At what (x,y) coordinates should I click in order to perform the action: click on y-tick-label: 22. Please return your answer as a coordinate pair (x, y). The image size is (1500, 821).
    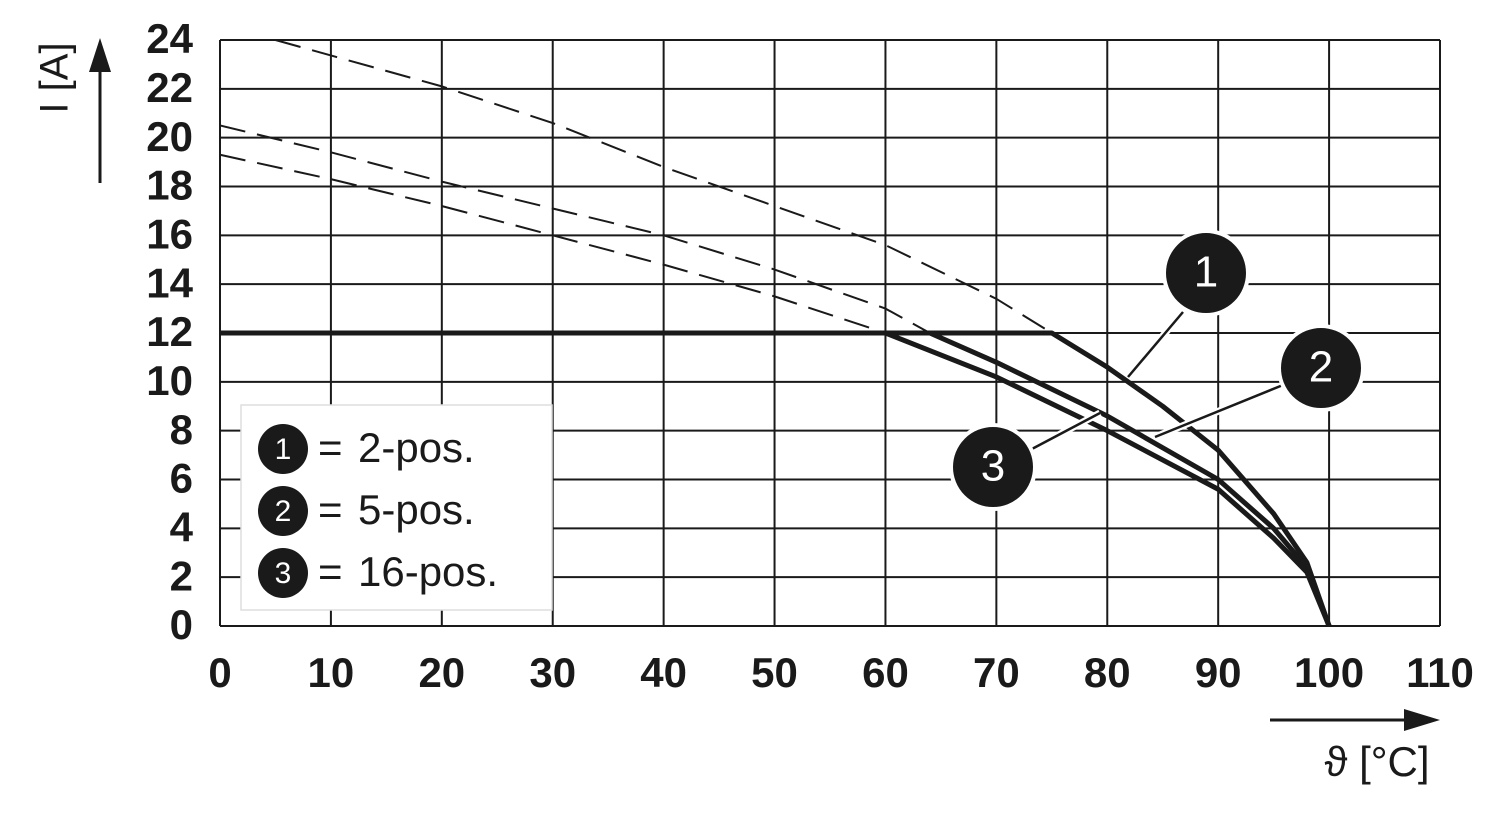
    Looking at the image, I should click on (169, 87).